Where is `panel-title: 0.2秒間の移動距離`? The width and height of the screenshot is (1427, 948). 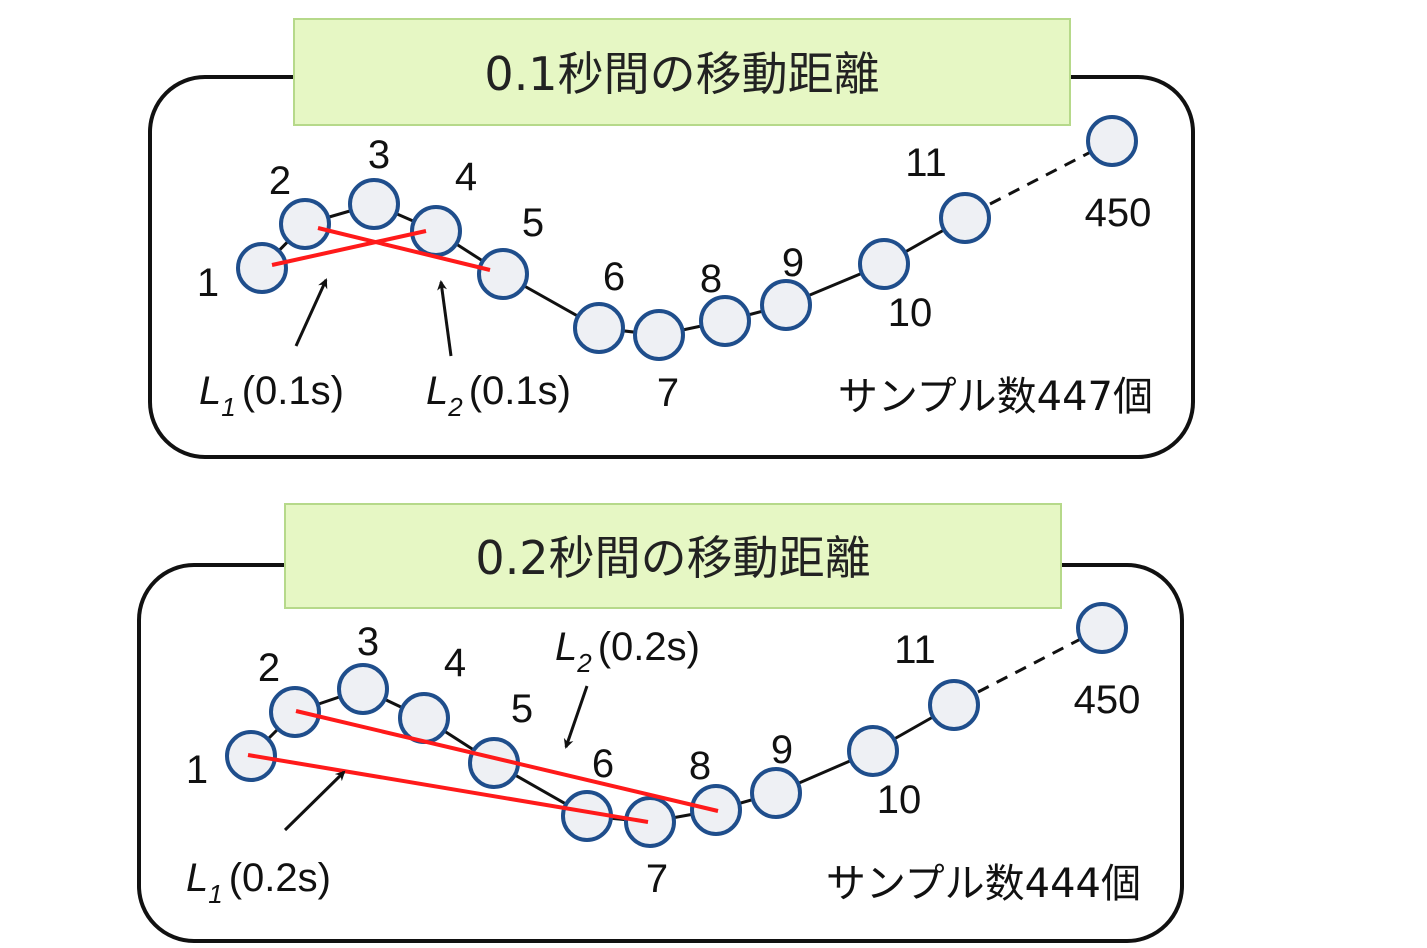 panel-title: 0.2秒間の移動距離 is located at coordinates (672, 558).